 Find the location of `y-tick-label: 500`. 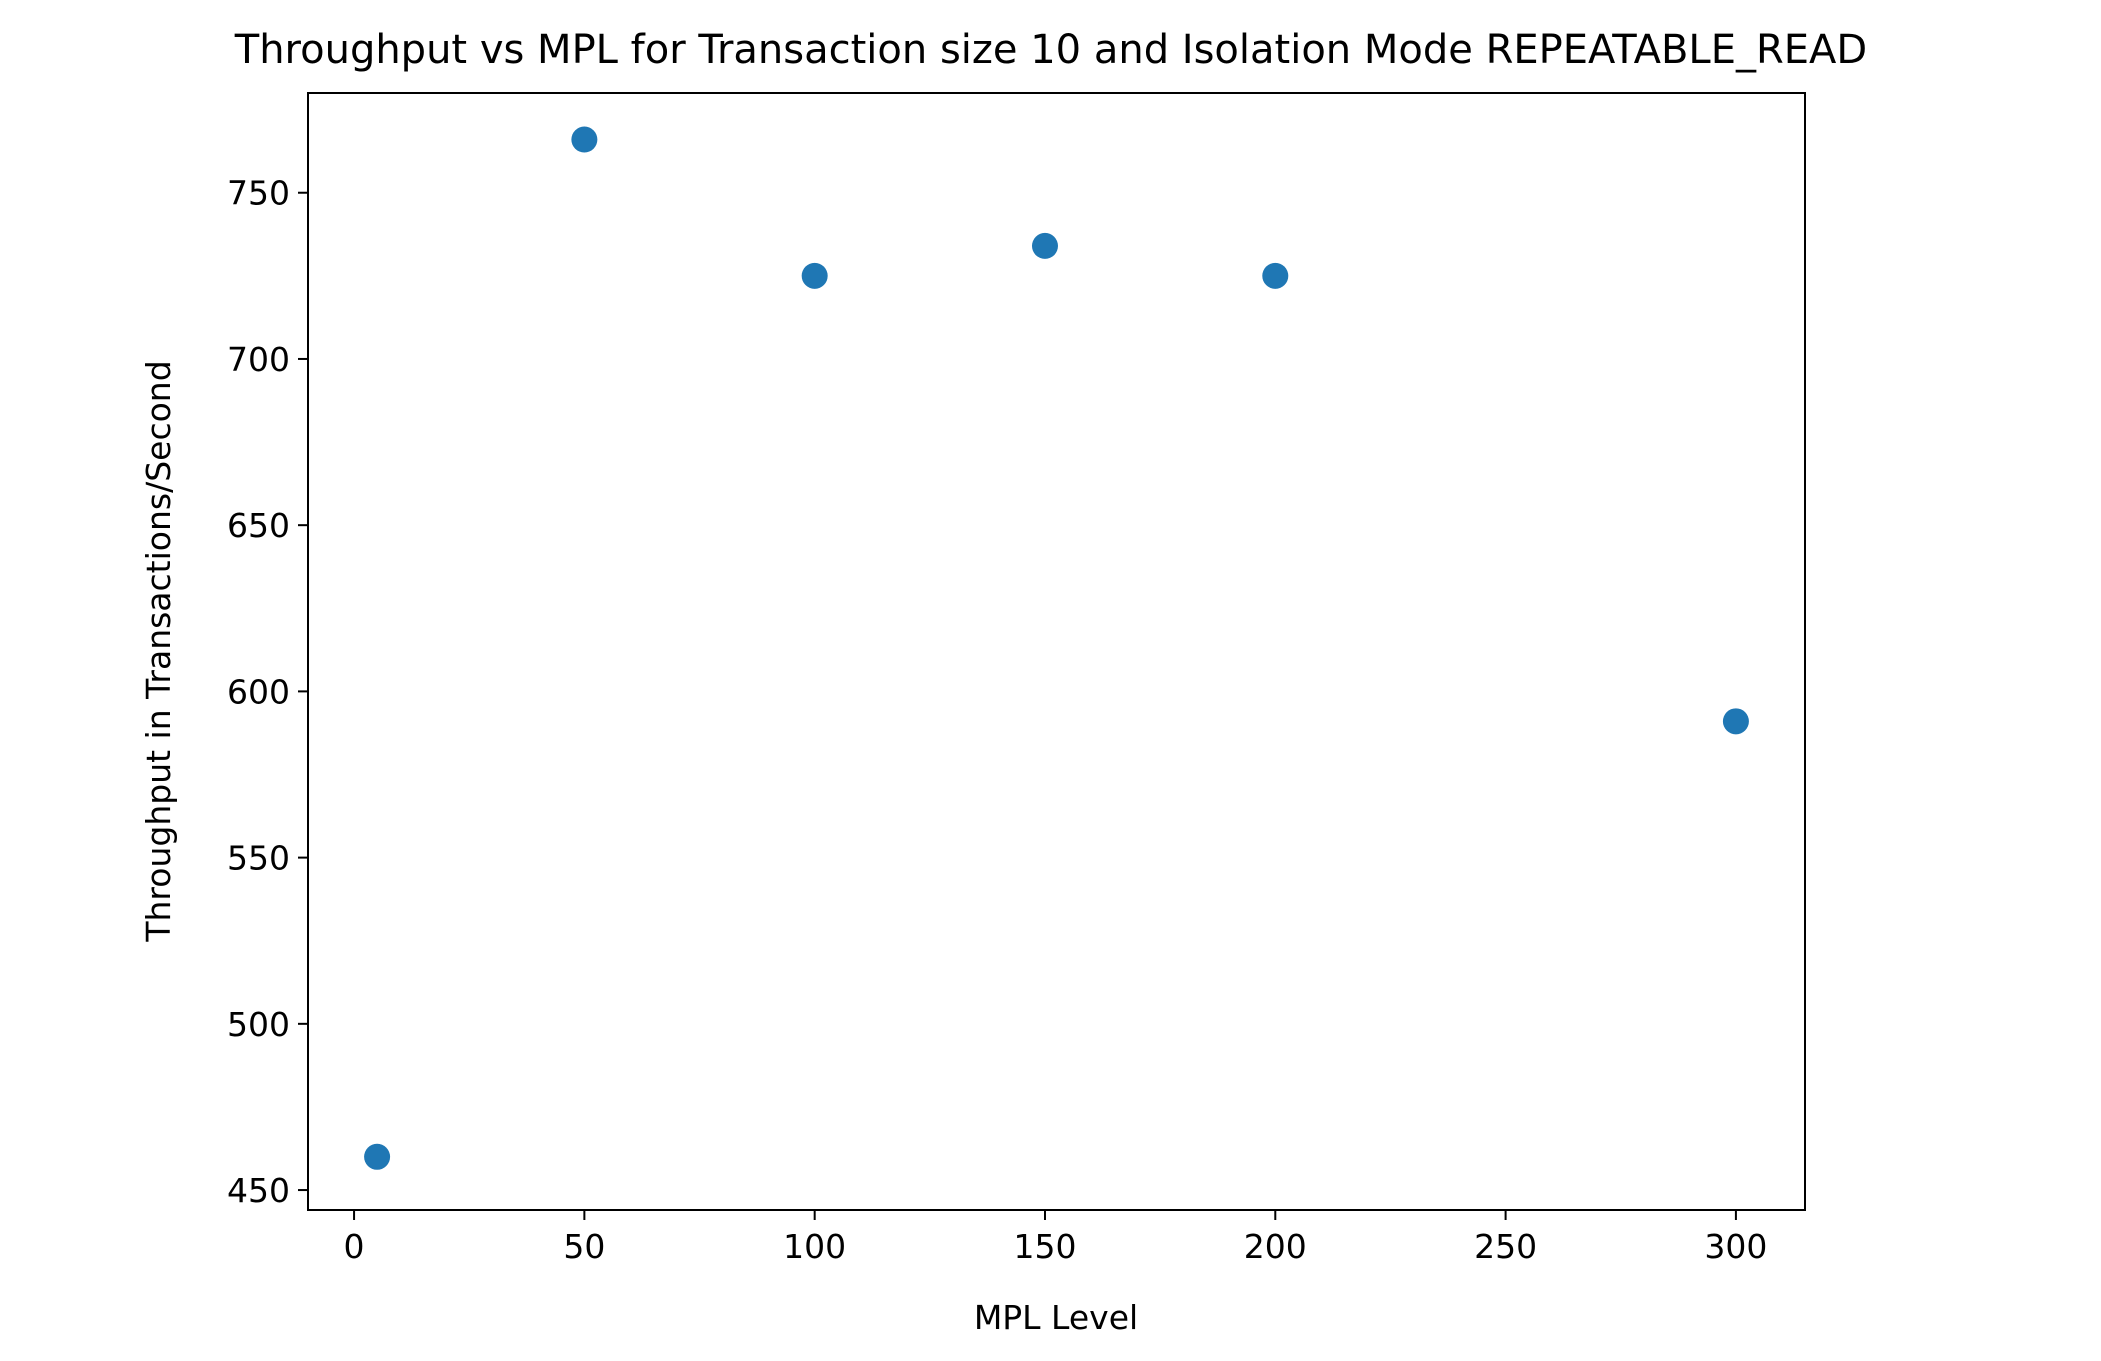

y-tick-label: 500 is located at coordinates (258, 1024).